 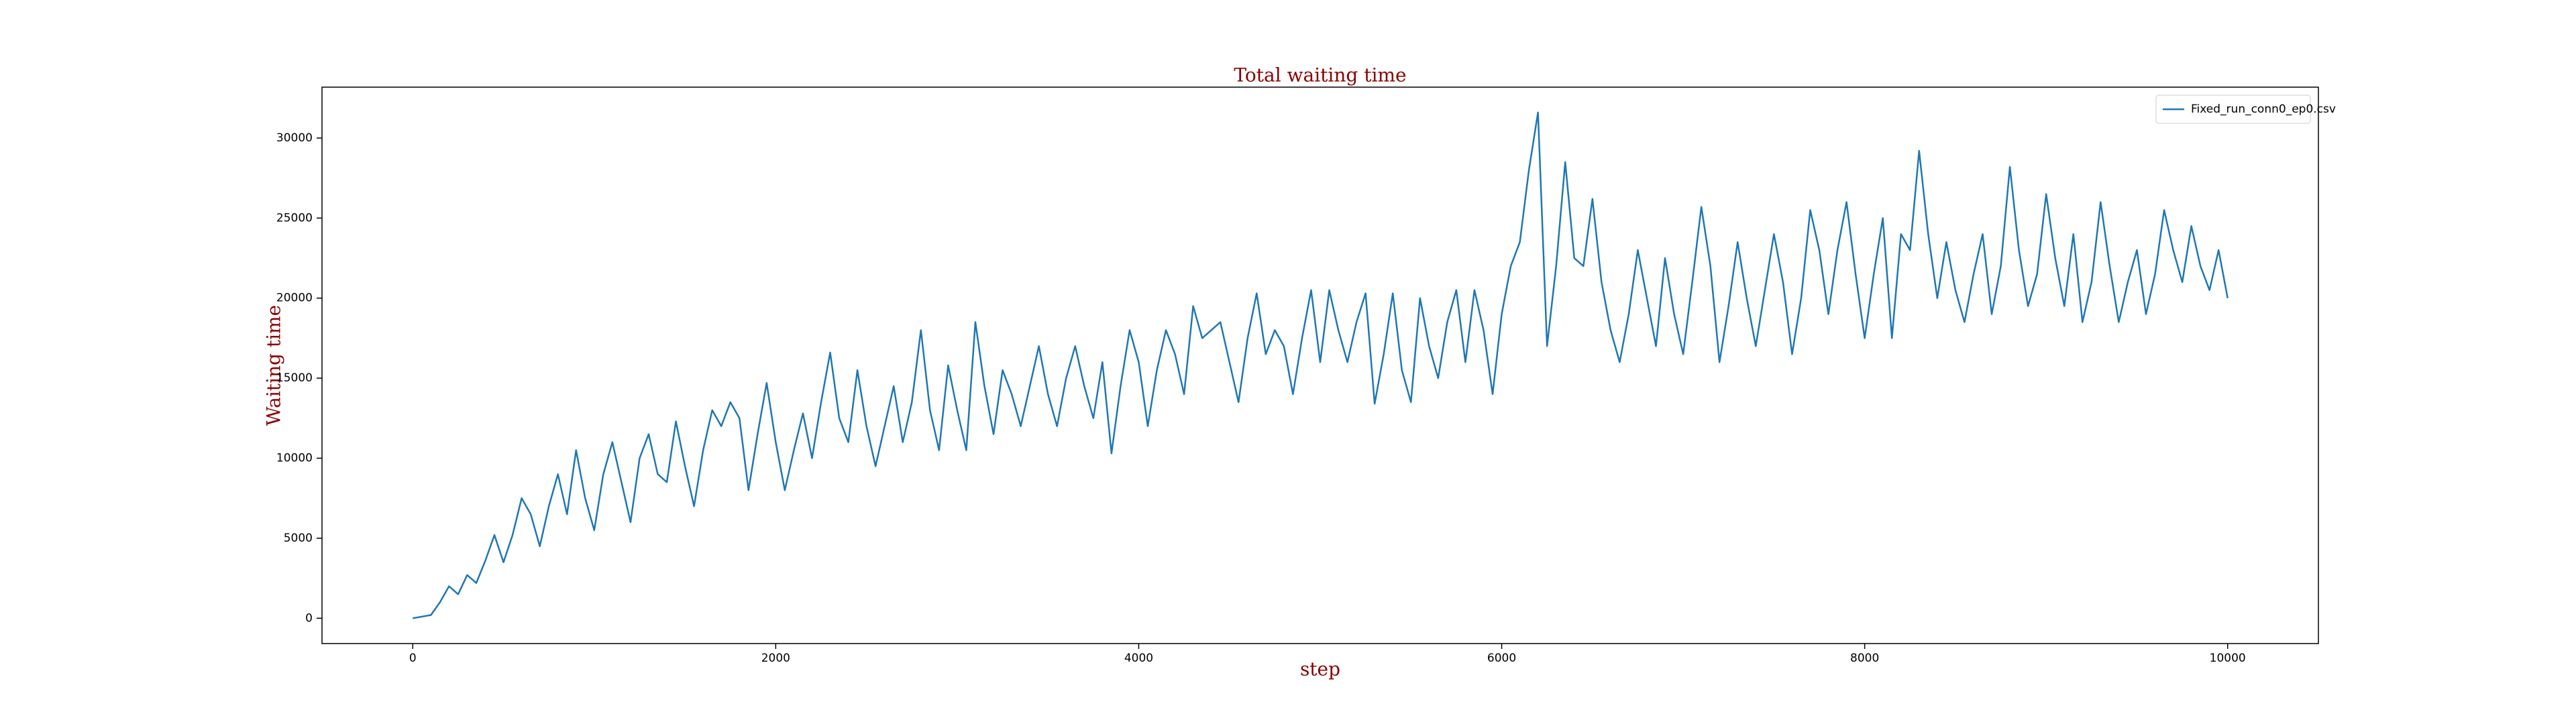 What do you see at coordinates (294, 138) in the screenshot?
I see `y-tick-label: 30000` at bounding box center [294, 138].